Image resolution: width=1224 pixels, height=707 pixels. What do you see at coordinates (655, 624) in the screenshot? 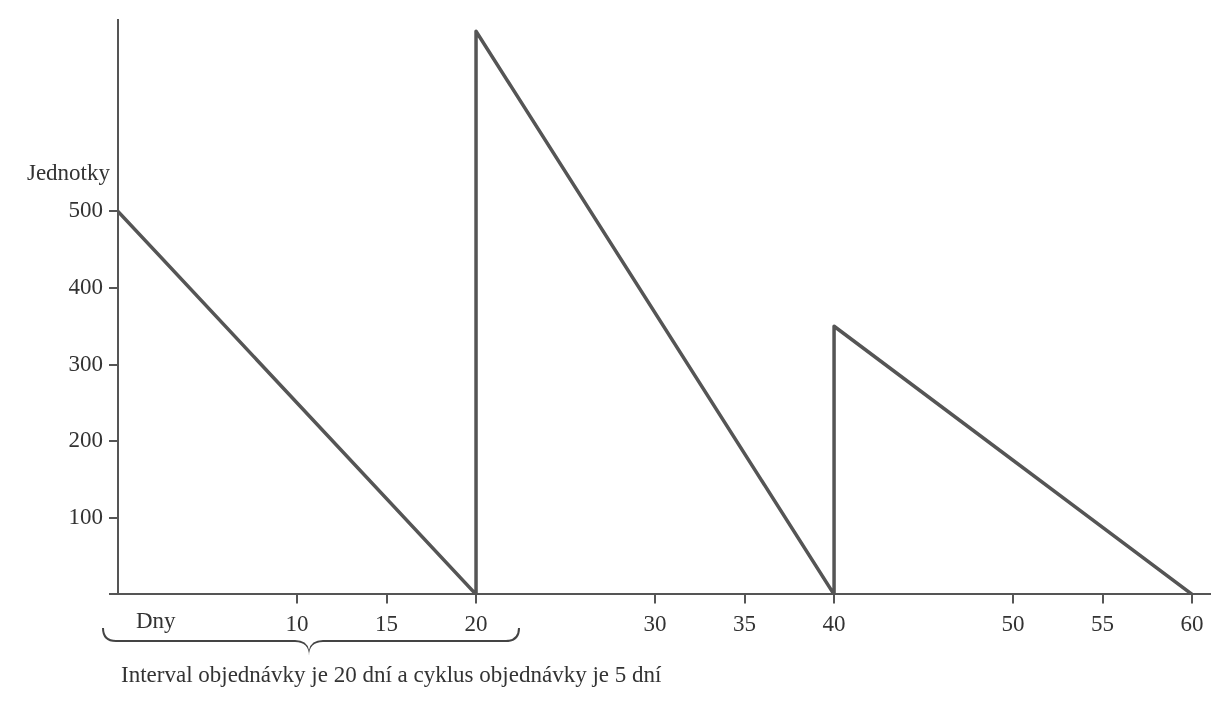
I see `x-tick-label: 30` at bounding box center [655, 624].